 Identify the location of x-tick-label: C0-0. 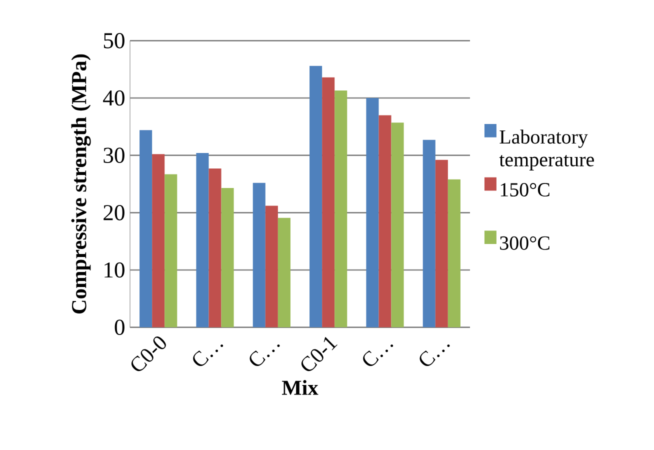
(148, 354).